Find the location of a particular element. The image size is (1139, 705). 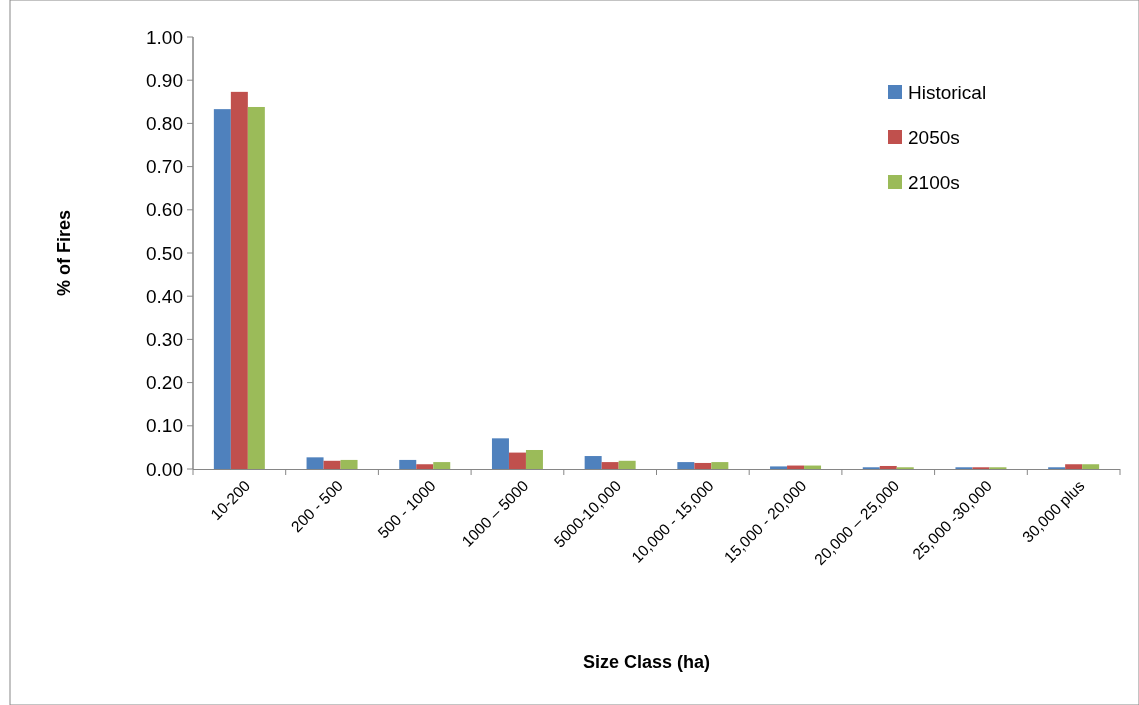

y-tick-label: 0.30 is located at coordinates (164, 340).